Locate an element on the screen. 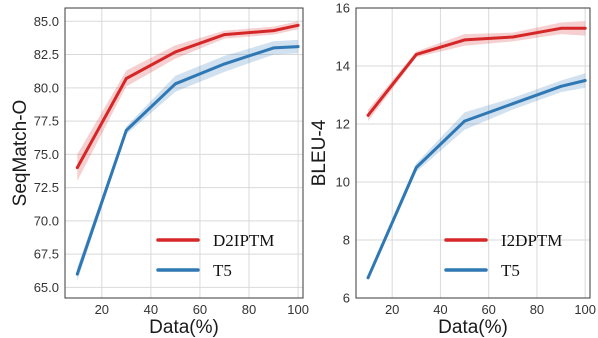 Image resolution: width=598 pixels, height=338 pixels. series-line-i2dptm is located at coordinates (476, 71).